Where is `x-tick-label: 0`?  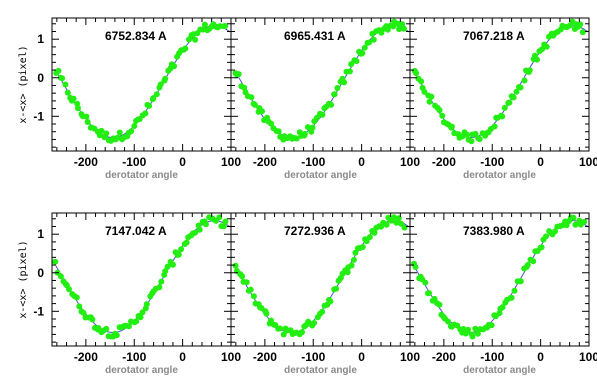 x-tick-label: 0 is located at coordinates (361, 162).